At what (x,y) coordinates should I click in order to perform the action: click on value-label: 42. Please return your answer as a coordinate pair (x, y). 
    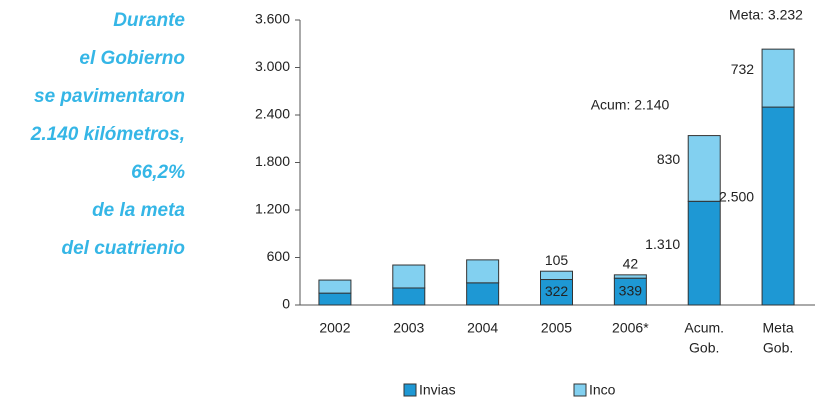
    Looking at the image, I should click on (631, 264).